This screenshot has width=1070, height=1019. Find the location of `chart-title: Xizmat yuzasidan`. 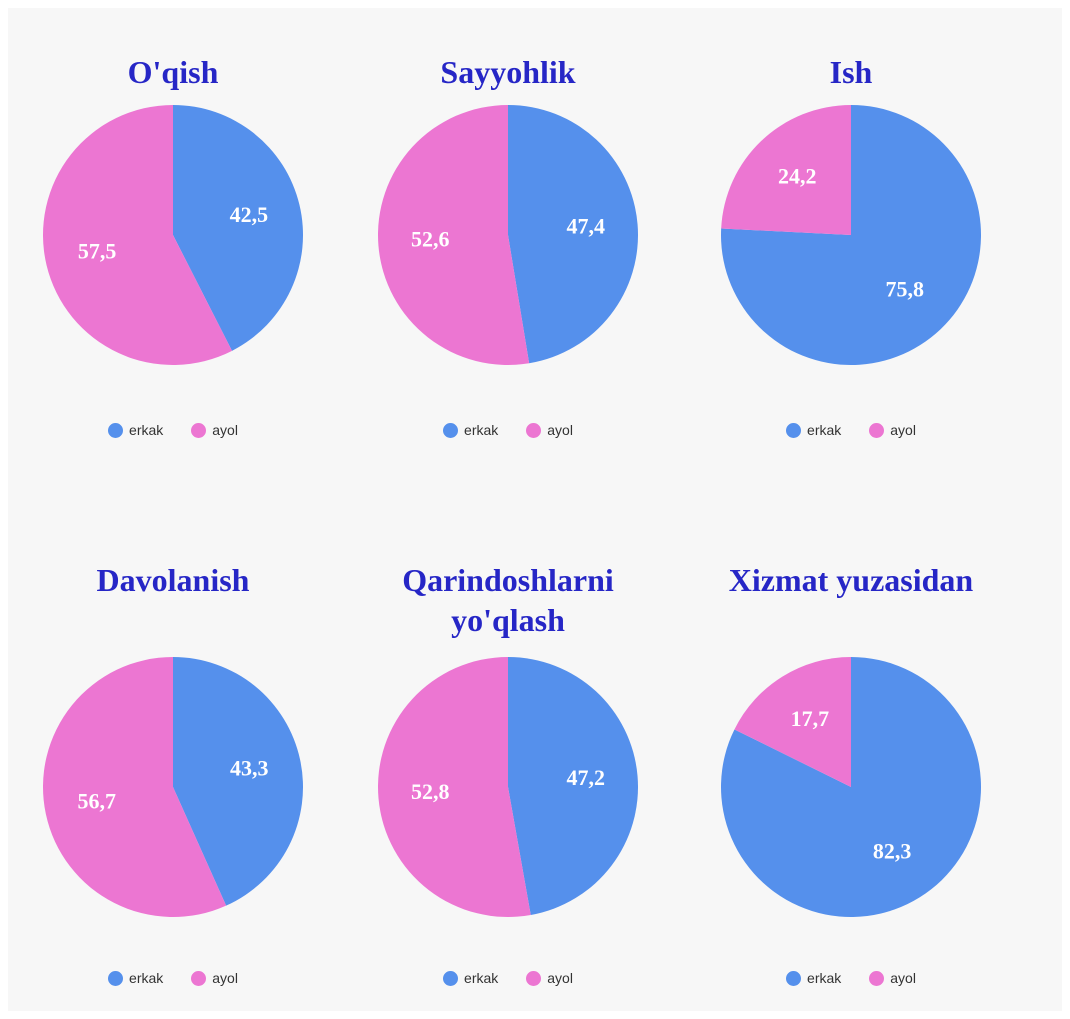

chart-title: Xizmat yuzasidan is located at coordinates (851, 580).